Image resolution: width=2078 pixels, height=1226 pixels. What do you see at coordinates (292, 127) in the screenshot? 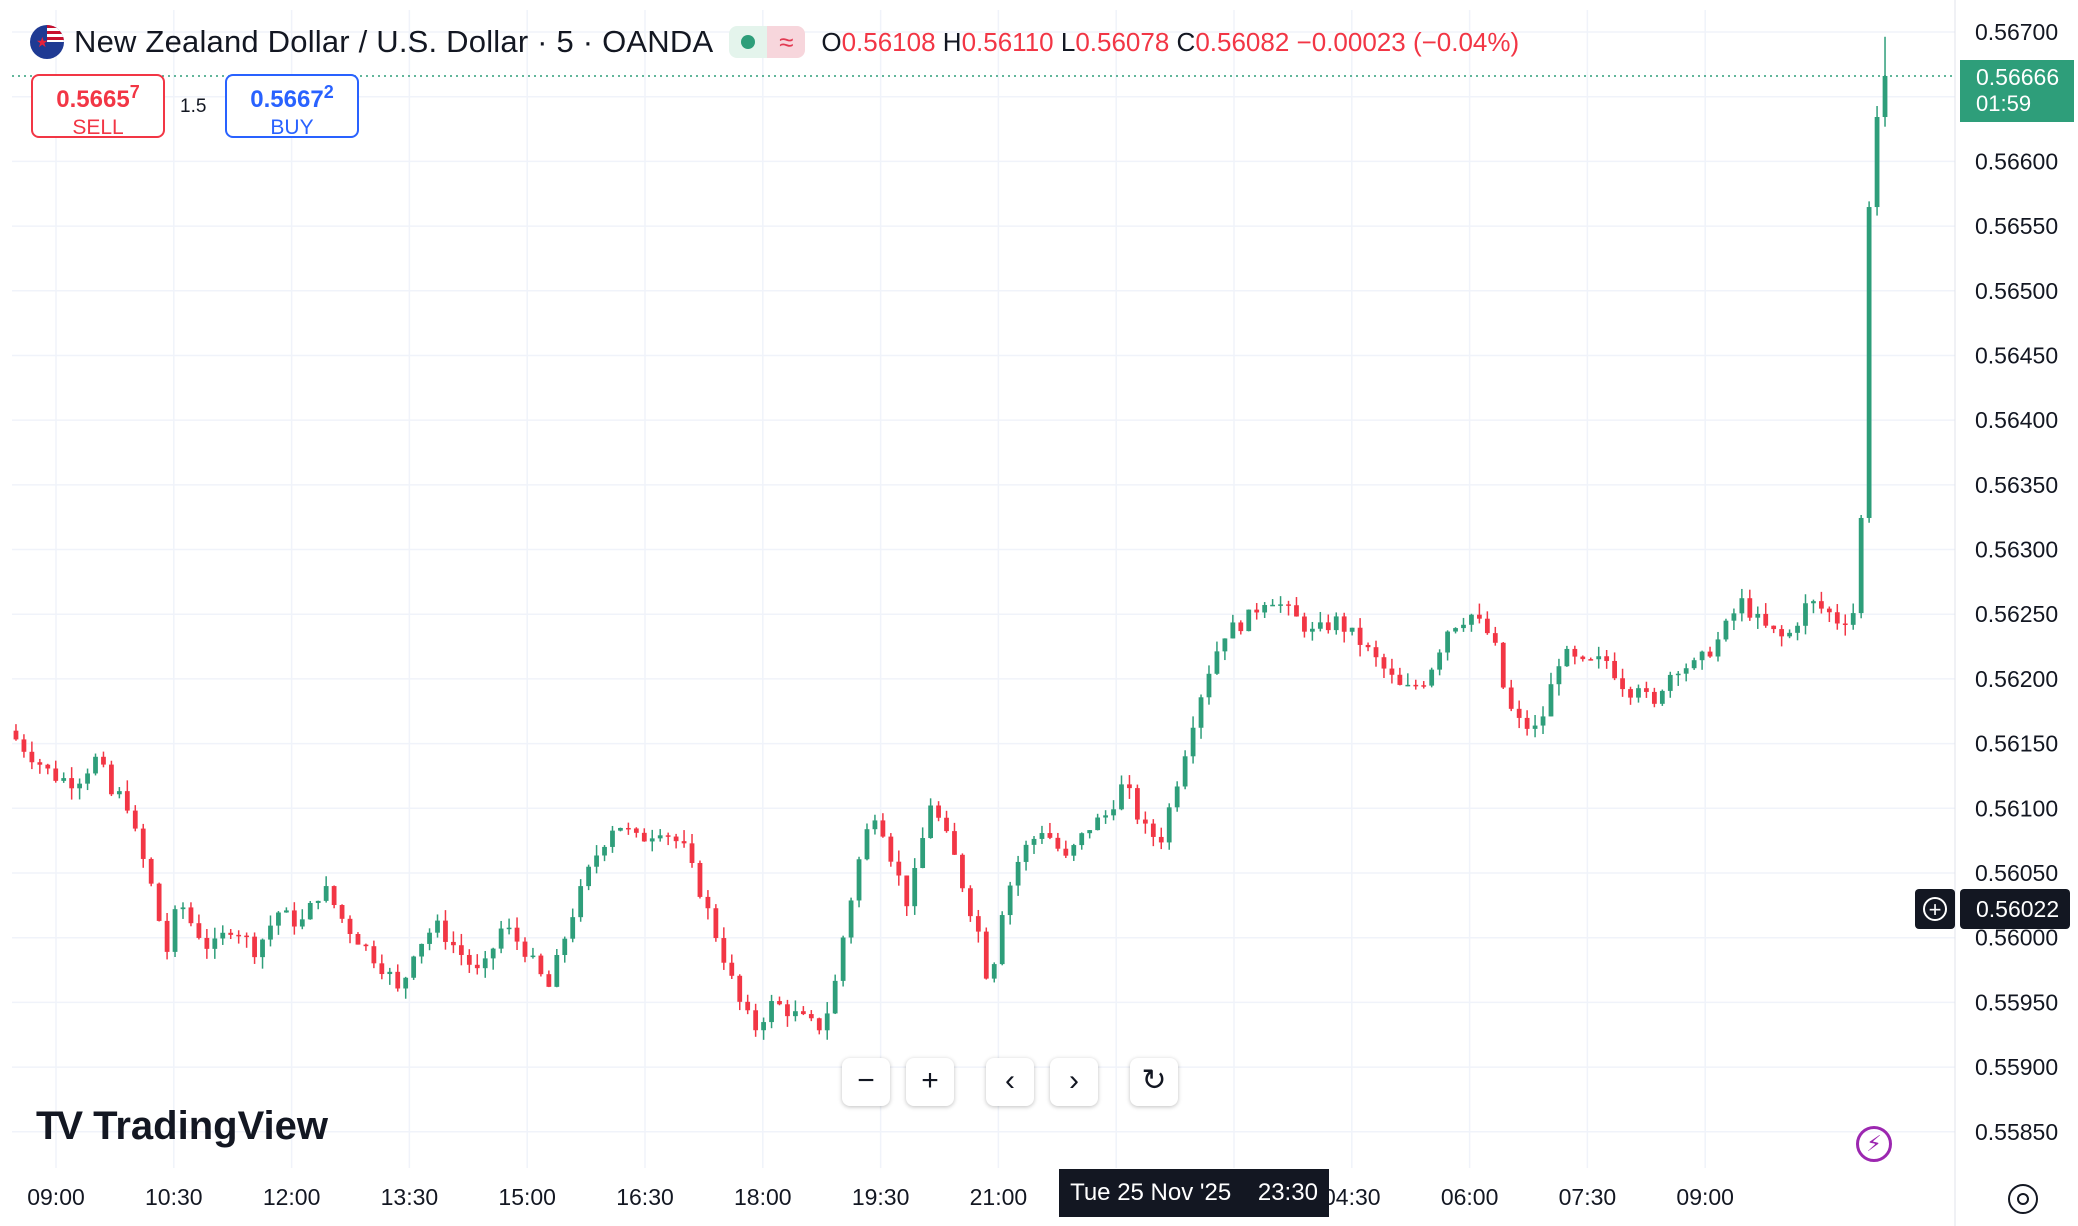
I see `buy-label: BUY` at bounding box center [292, 127].